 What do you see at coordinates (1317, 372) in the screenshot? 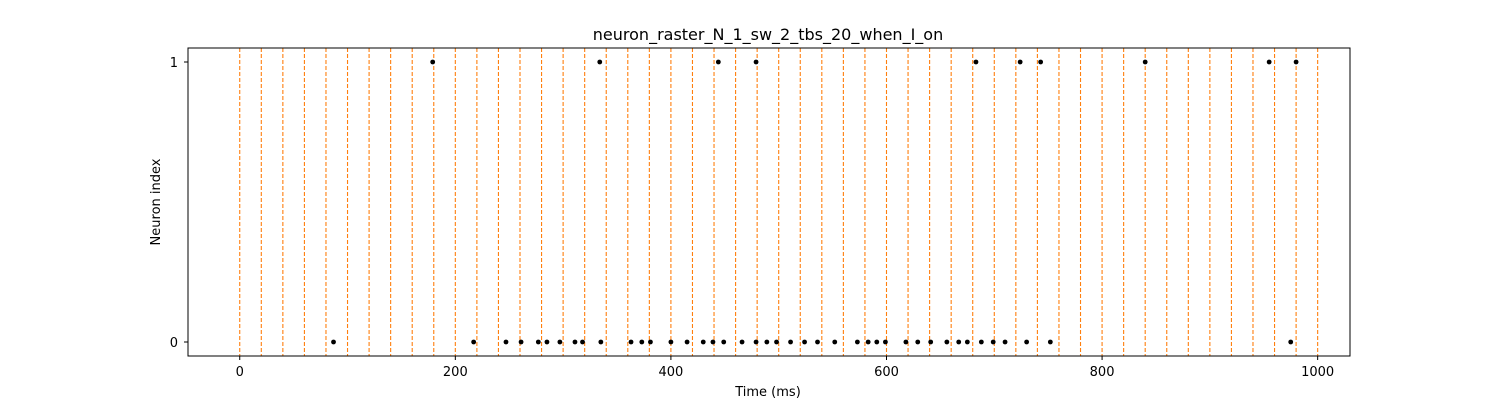
I see `x-tick-label-1000: 1000` at bounding box center [1317, 372].